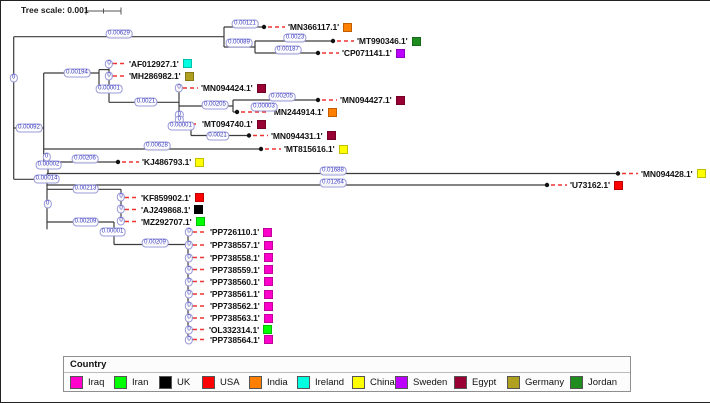  I want to click on leaf-row: 'PP726110.1', so click(241, 232).